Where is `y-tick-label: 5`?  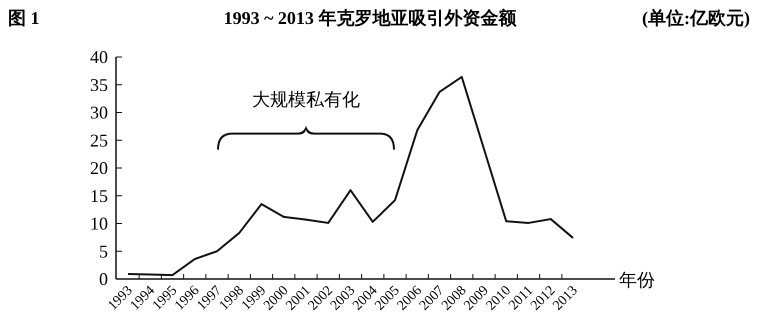
y-tick-label: 5 is located at coordinates (103, 251).